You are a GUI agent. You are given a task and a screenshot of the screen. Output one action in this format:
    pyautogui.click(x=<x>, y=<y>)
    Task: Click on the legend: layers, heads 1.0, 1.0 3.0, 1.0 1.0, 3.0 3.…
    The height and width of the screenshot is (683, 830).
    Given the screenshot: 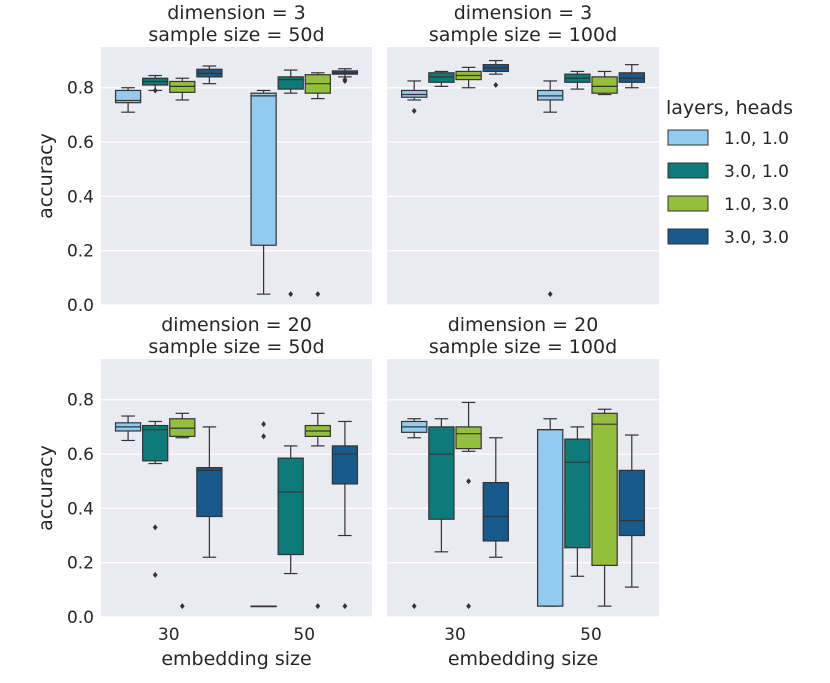 What is the action you would take?
    pyautogui.click(x=729, y=172)
    